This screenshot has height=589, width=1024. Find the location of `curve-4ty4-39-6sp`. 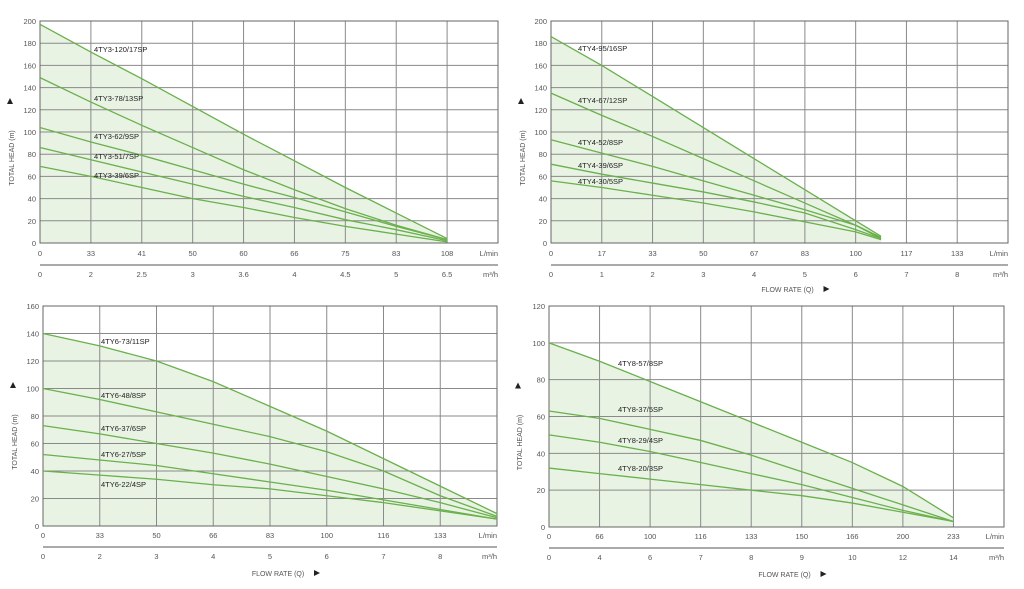

curve-4ty4-39-6sp is located at coordinates (716, 201).